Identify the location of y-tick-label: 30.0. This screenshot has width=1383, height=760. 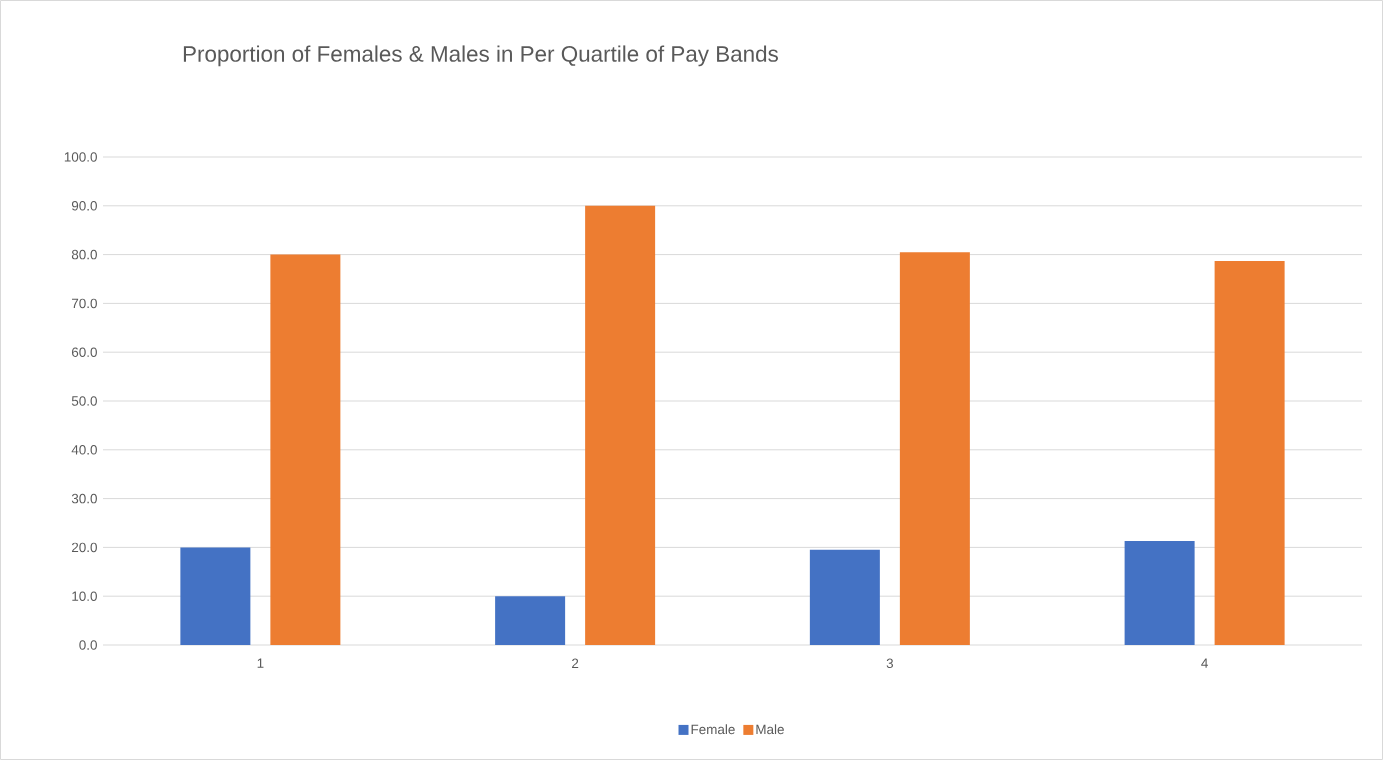
(84, 498).